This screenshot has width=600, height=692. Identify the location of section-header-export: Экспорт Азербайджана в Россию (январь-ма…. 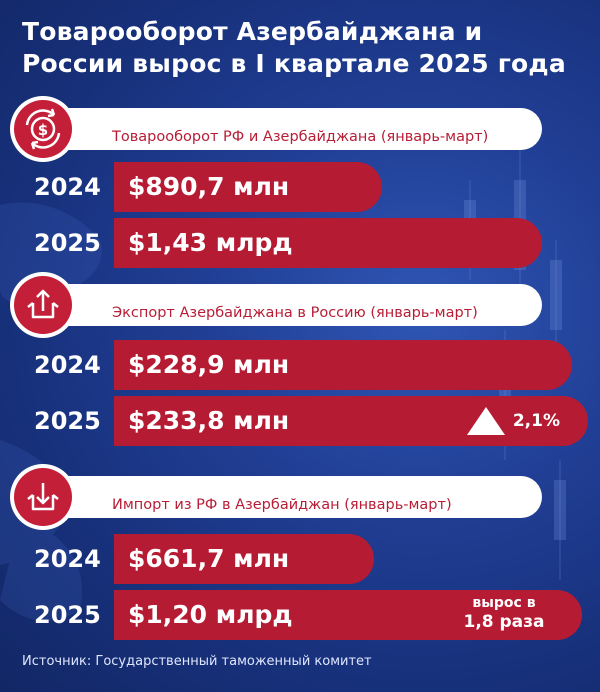
(278, 305).